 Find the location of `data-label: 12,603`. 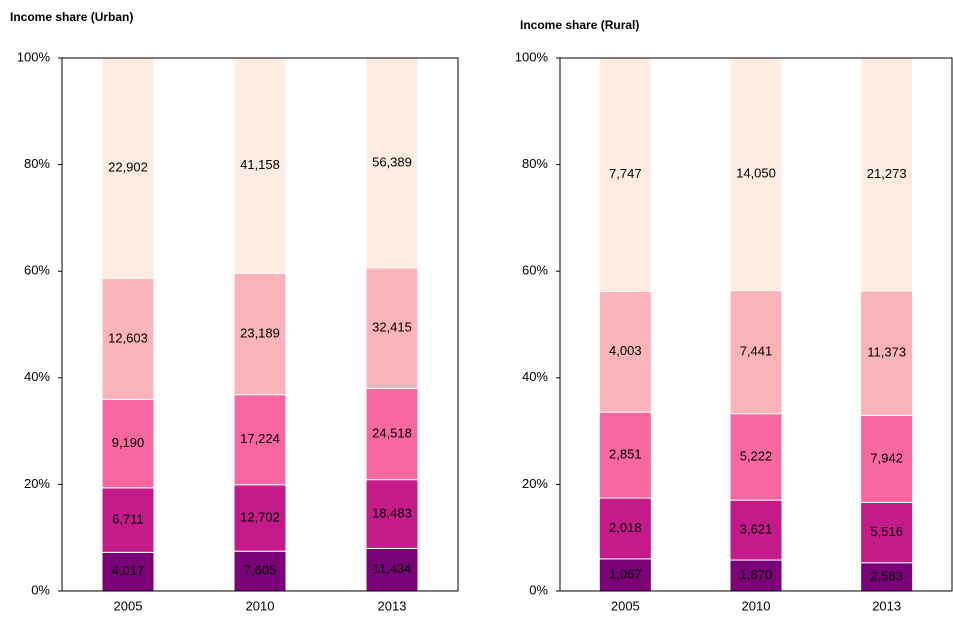

data-label: 12,603 is located at coordinates (128, 337).